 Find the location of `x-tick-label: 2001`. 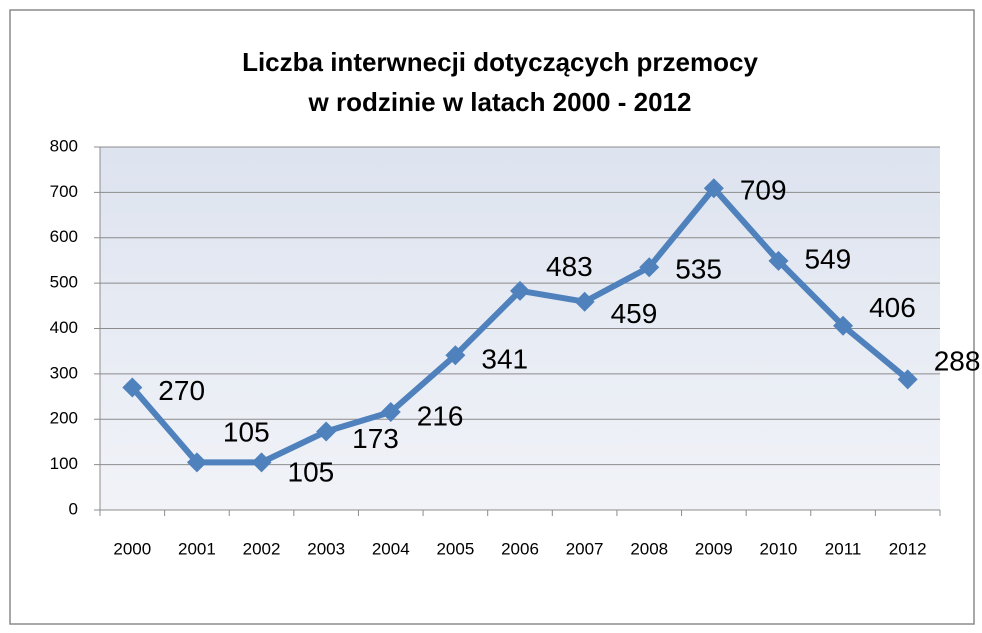

x-tick-label: 2001 is located at coordinates (197, 548).